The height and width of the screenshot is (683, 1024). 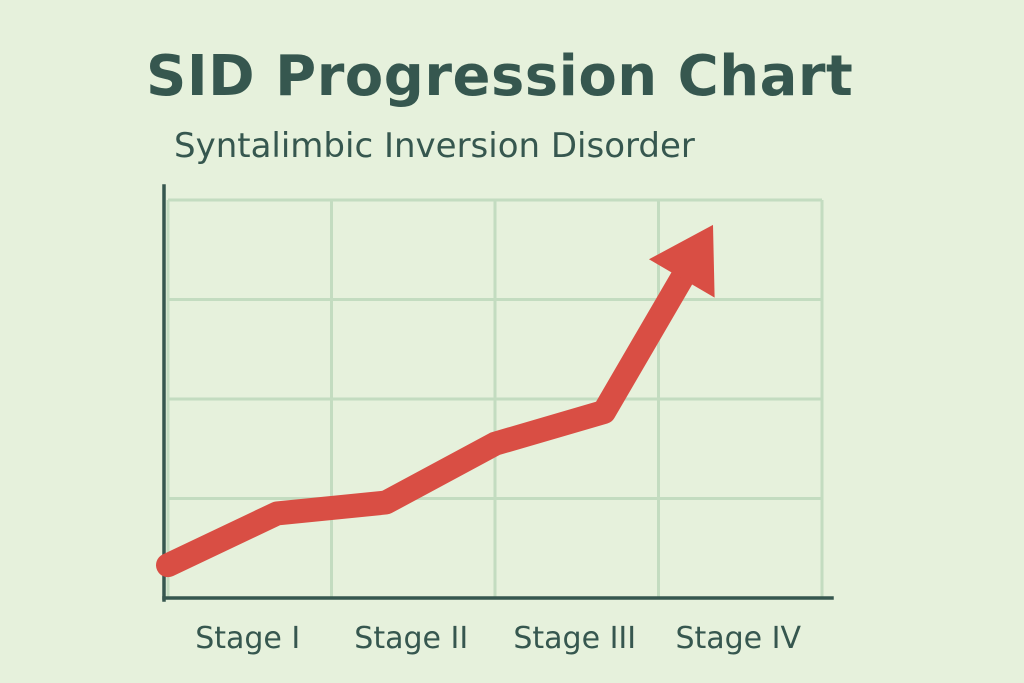 I want to click on x-tick-label: Stage I, so click(x=247, y=638).